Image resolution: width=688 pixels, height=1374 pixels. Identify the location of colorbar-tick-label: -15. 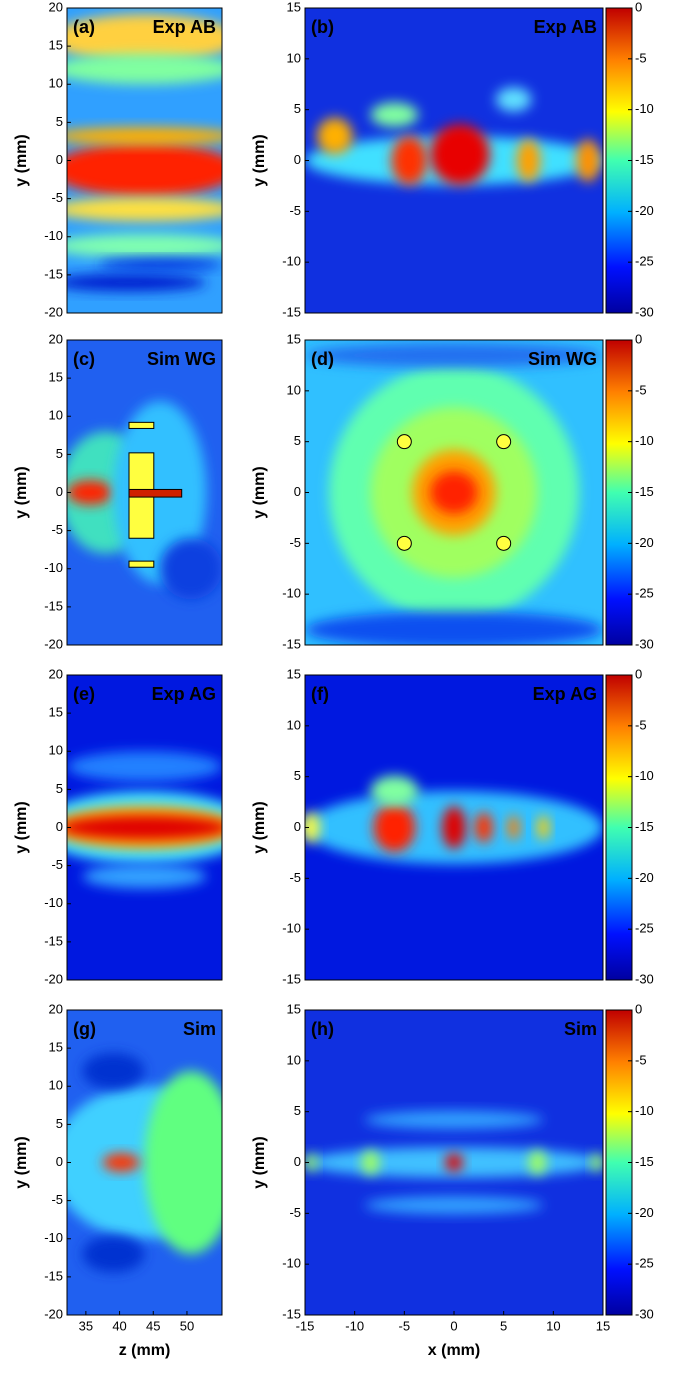
(644, 159).